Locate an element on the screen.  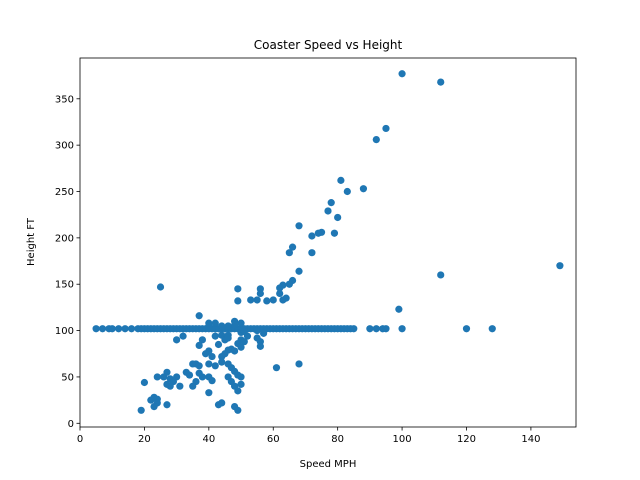
y-tick-label: 150 is located at coordinates (64, 285).